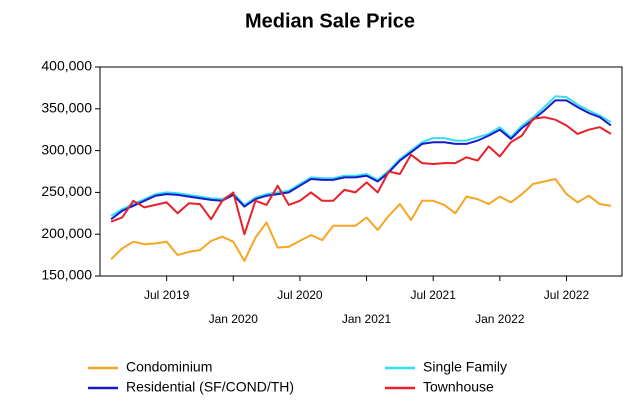  Describe the element at coordinates (458, 387) in the screenshot. I see `legend-label: Townhouse` at that location.